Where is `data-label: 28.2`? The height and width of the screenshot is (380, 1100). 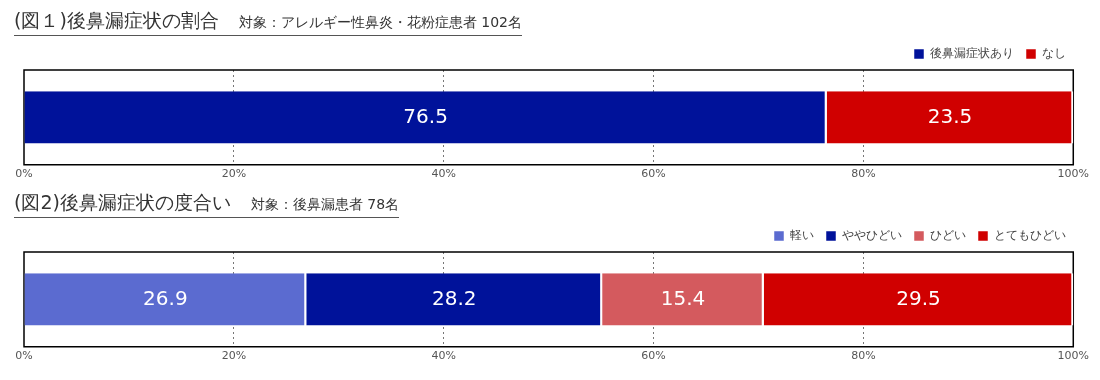 data-label: 28.2 is located at coordinates (454, 297).